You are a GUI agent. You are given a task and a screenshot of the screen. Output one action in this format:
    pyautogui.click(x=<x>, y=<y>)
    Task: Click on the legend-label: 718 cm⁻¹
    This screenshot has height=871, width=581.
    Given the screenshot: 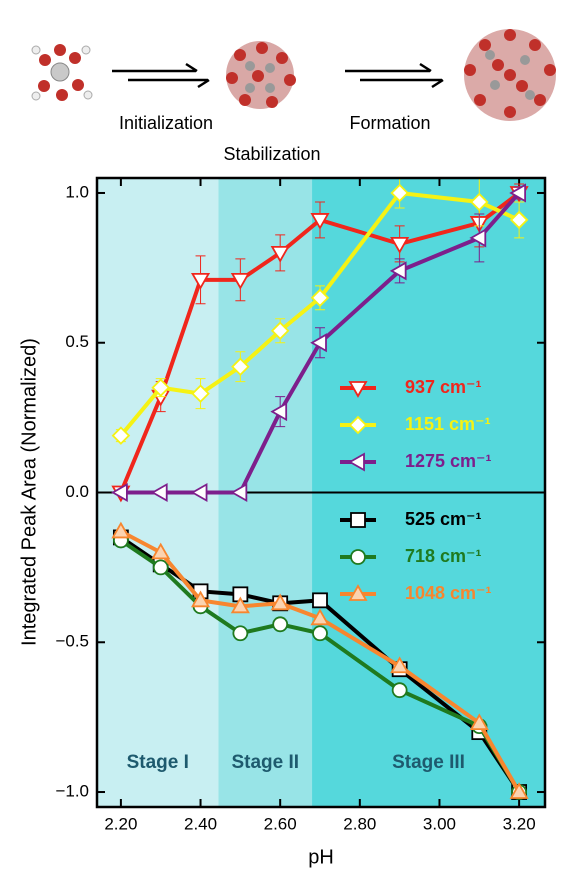 What is the action you would take?
    pyautogui.click(x=443, y=556)
    